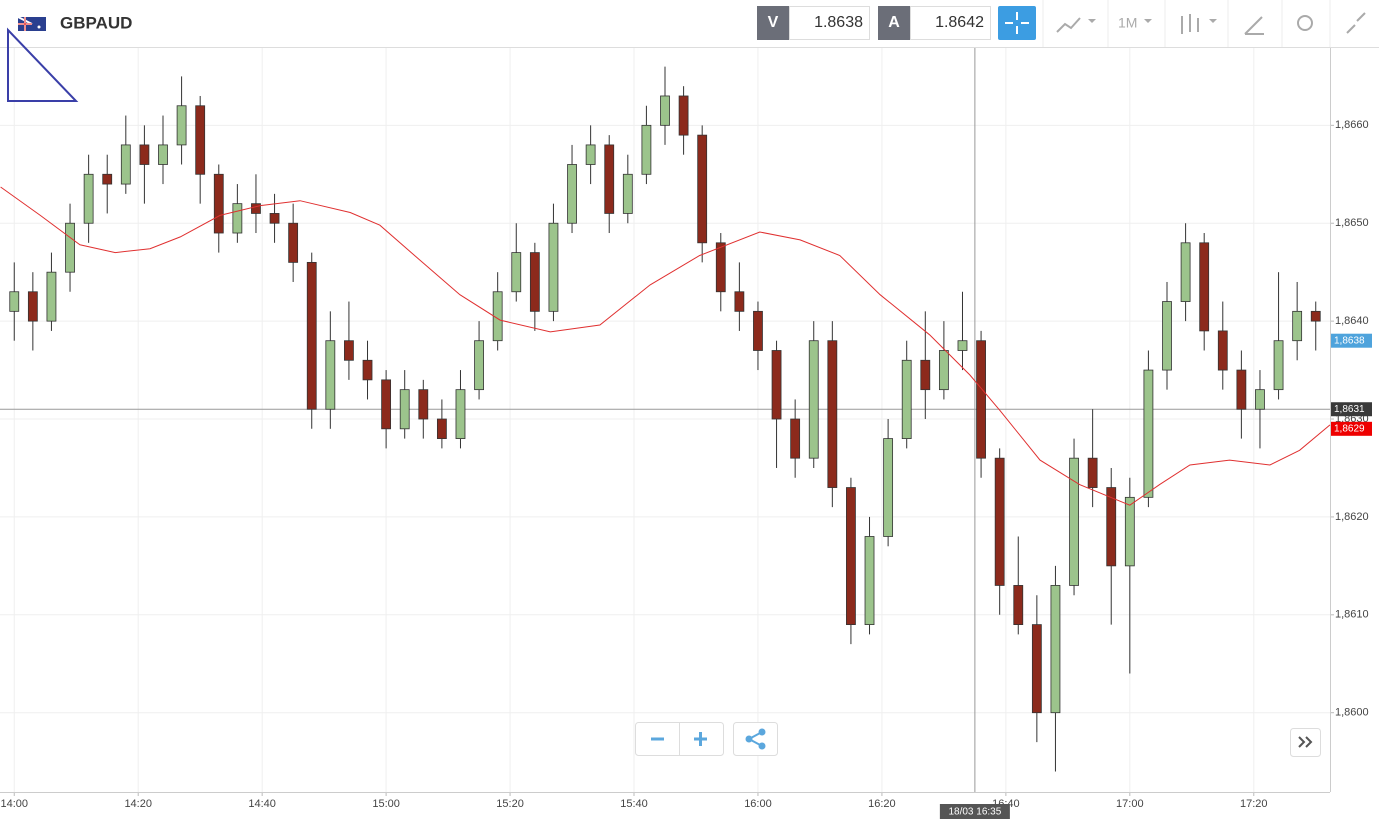  Describe the element at coordinates (689, 23) in the screenshot. I see `toolbar` at that location.